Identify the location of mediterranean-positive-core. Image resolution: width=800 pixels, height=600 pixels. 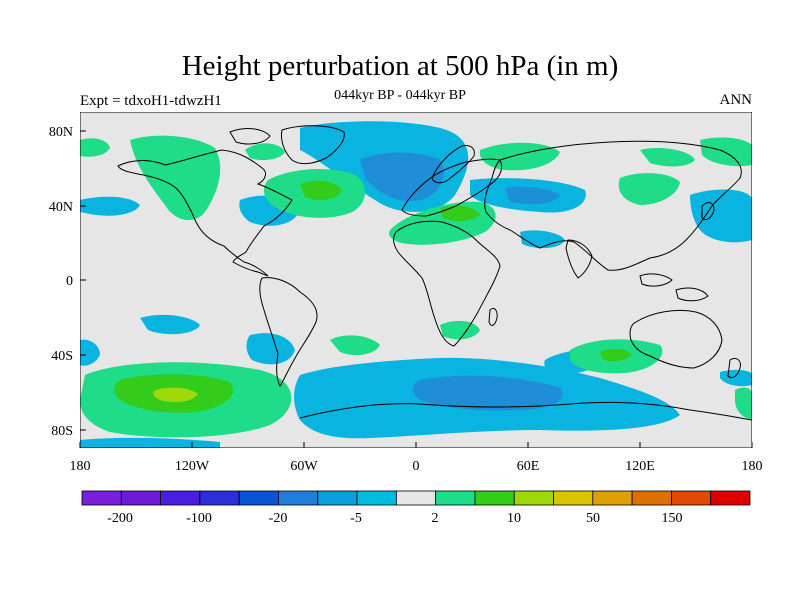
(460, 213).